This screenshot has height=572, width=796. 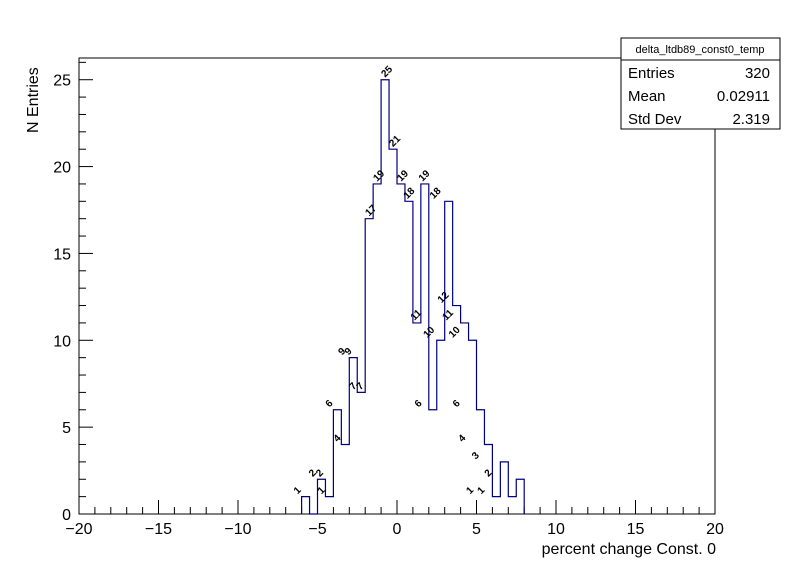 What do you see at coordinates (387, 72) in the screenshot?
I see `bin-value-label: 25` at bounding box center [387, 72].